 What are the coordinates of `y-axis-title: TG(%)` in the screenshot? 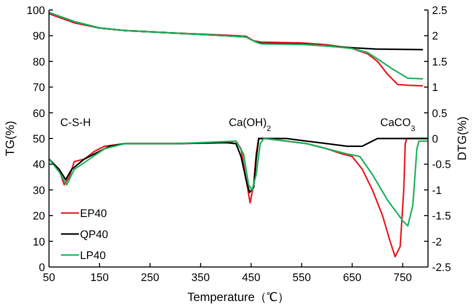 It's located at (10, 138).